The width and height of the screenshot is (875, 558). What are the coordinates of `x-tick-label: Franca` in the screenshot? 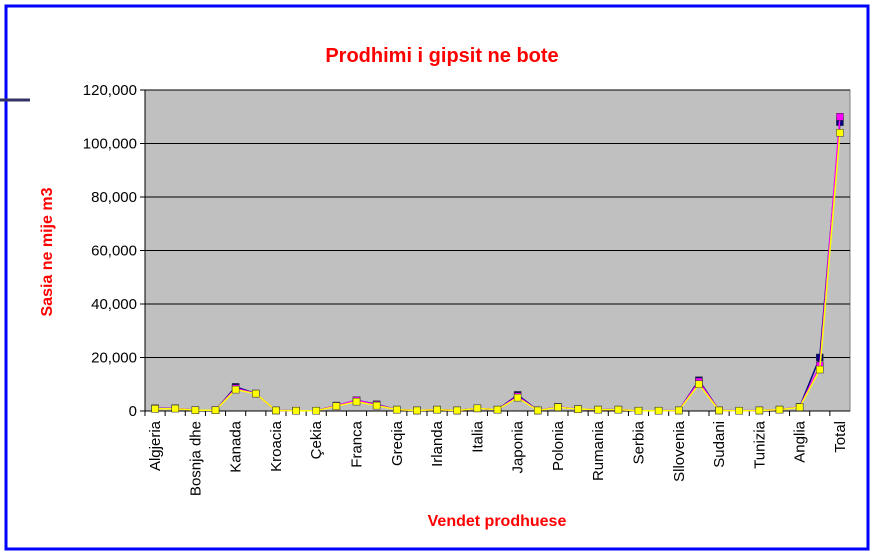 It's located at (357, 443).